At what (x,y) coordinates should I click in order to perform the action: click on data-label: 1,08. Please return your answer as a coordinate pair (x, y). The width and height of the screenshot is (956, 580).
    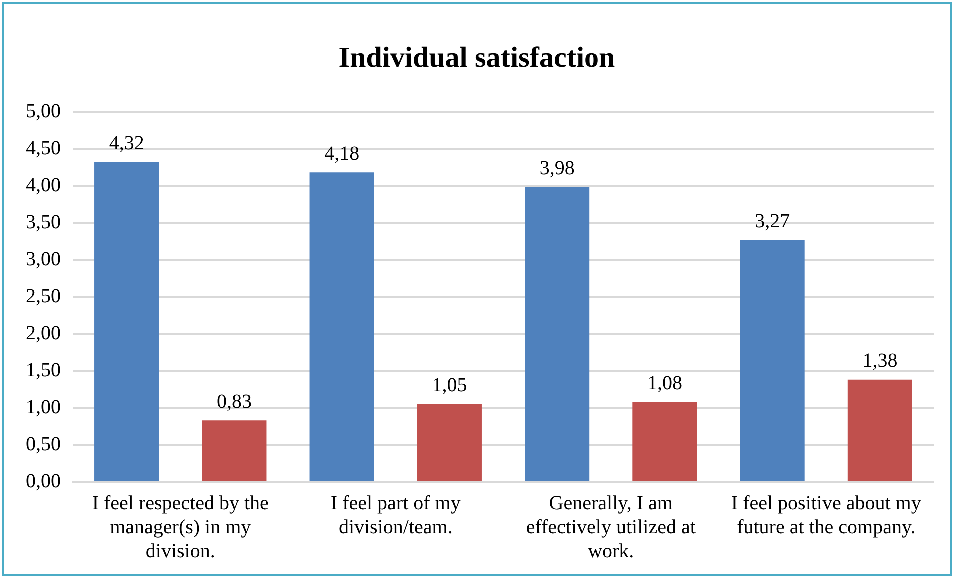
    Looking at the image, I should click on (664, 383).